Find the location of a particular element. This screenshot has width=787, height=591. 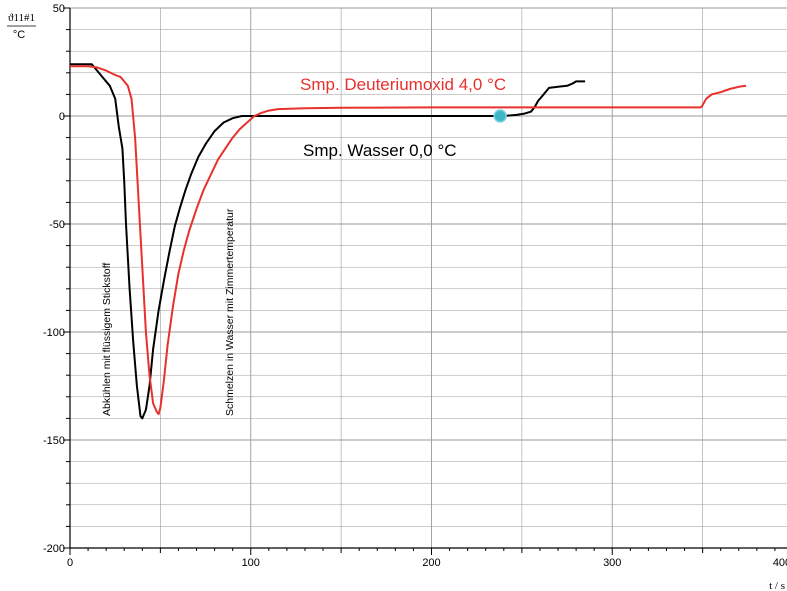

y-axis-label: ϑ11#1 is located at coordinates (21, 18).